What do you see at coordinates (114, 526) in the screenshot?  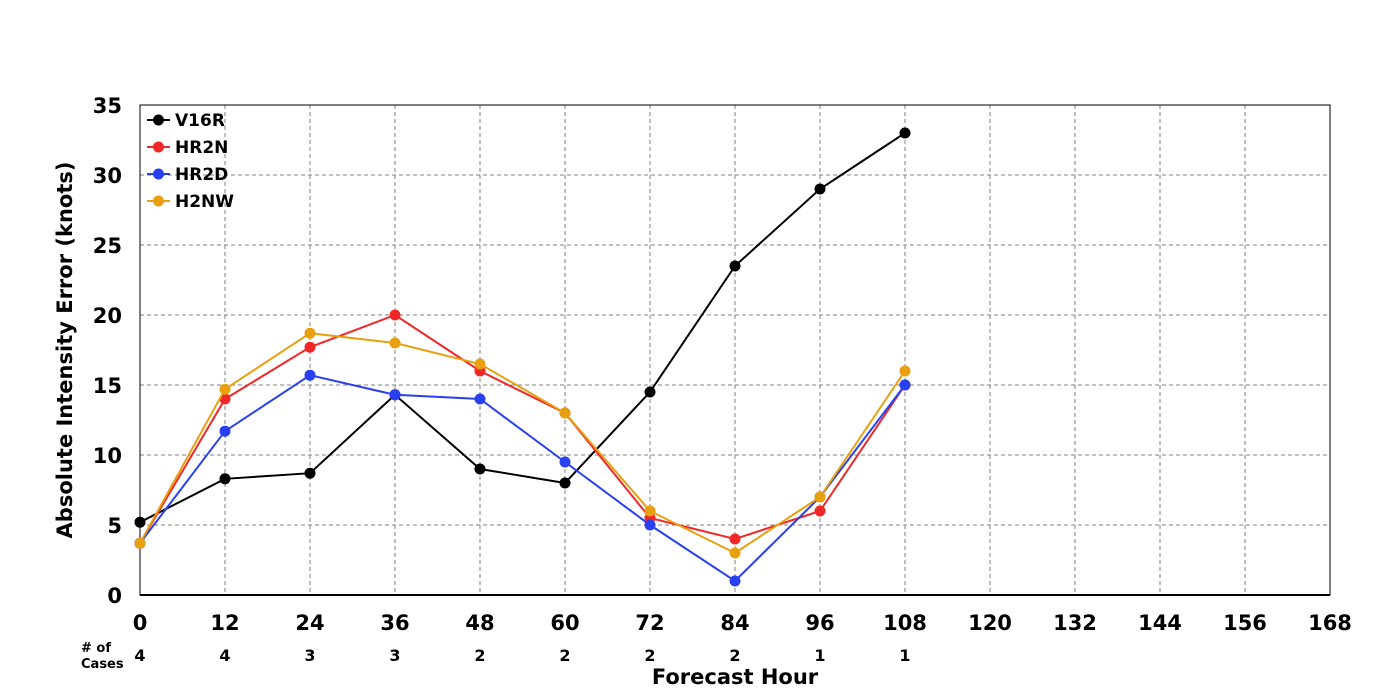 I see `y-tick-label: 5` at bounding box center [114, 526].